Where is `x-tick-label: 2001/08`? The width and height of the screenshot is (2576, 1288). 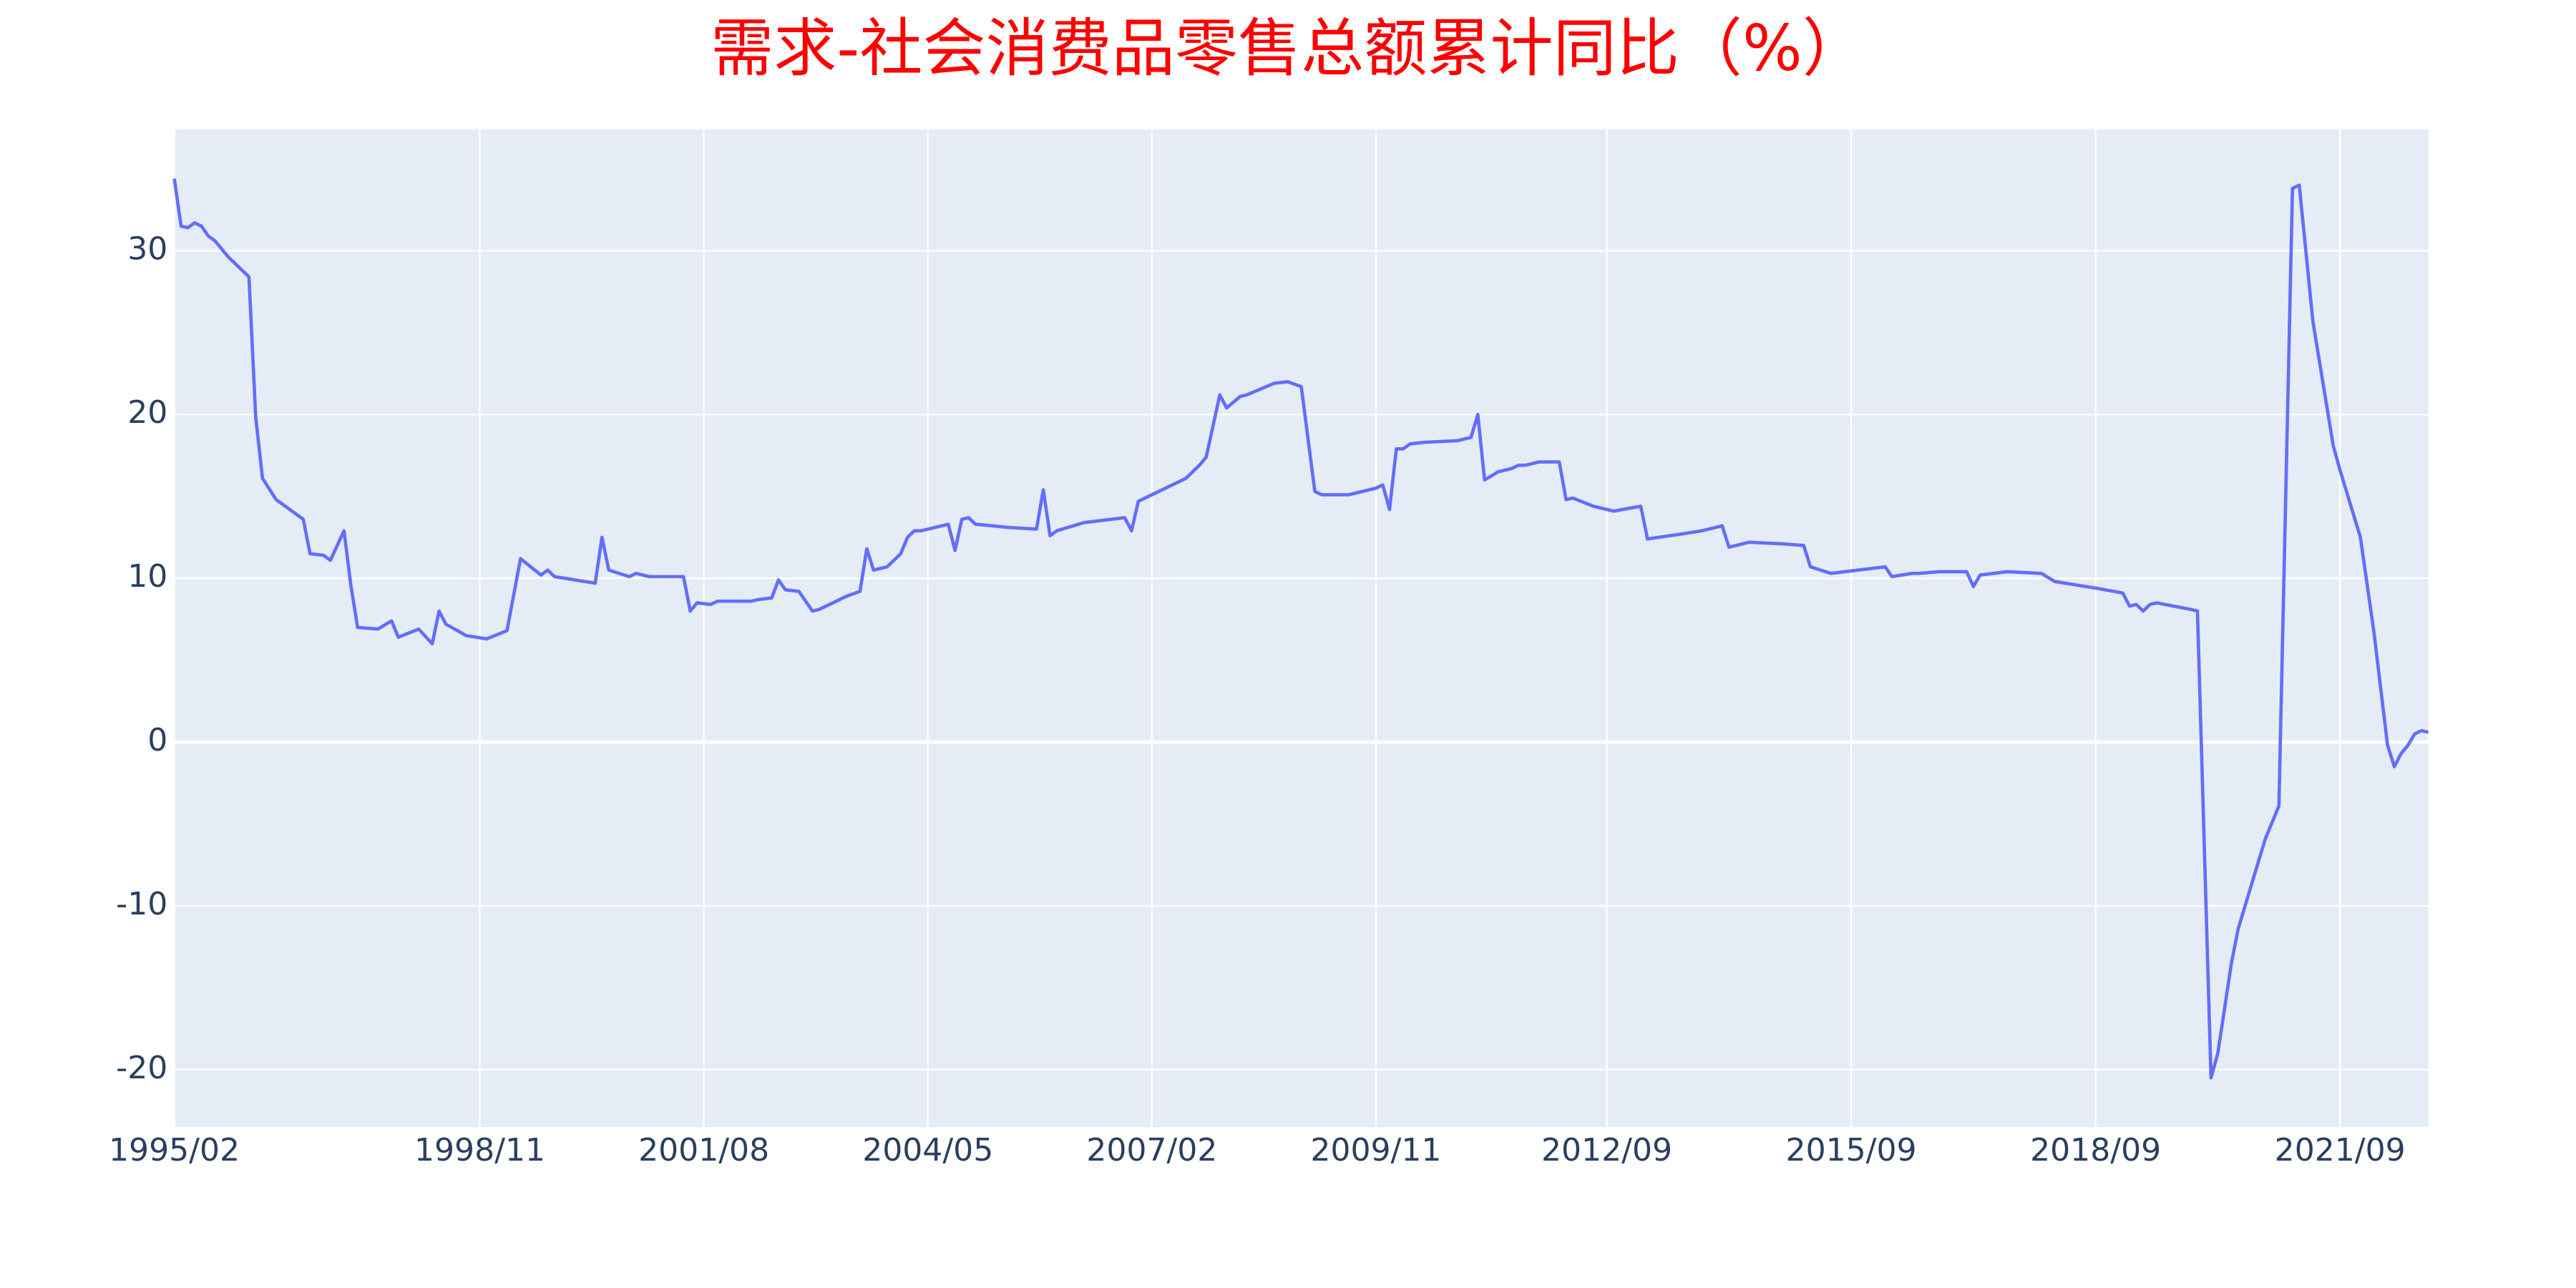
x-tick-label: 2001/08 is located at coordinates (703, 1150).